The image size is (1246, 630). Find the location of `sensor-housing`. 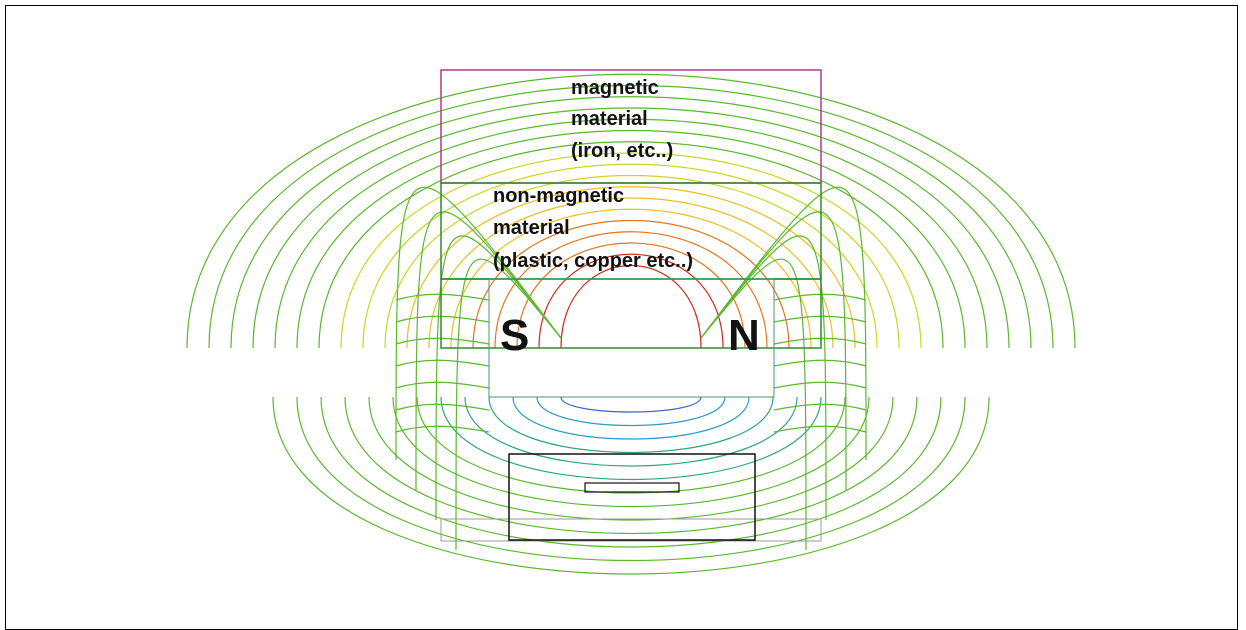

sensor-housing is located at coordinates (632, 497).